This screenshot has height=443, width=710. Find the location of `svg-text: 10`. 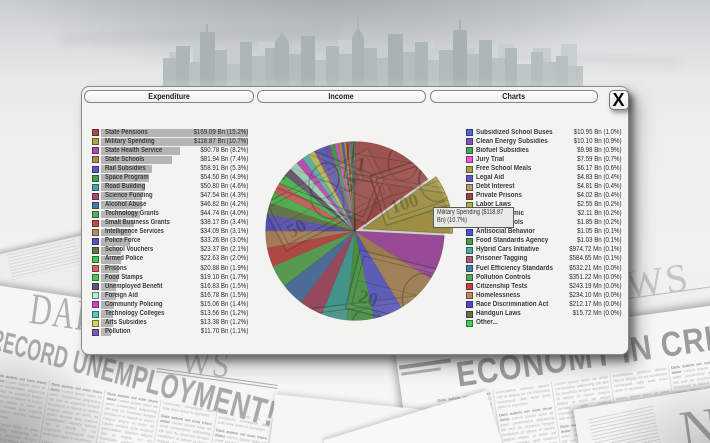

svg-text: 10 is located at coordinates (324, 348).